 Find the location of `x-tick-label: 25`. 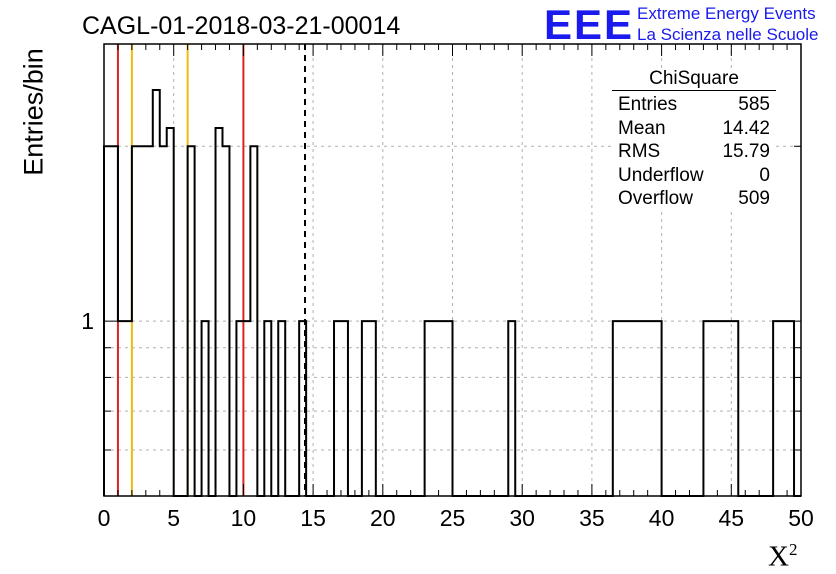

x-tick-label: 25 is located at coordinates (453, 518).